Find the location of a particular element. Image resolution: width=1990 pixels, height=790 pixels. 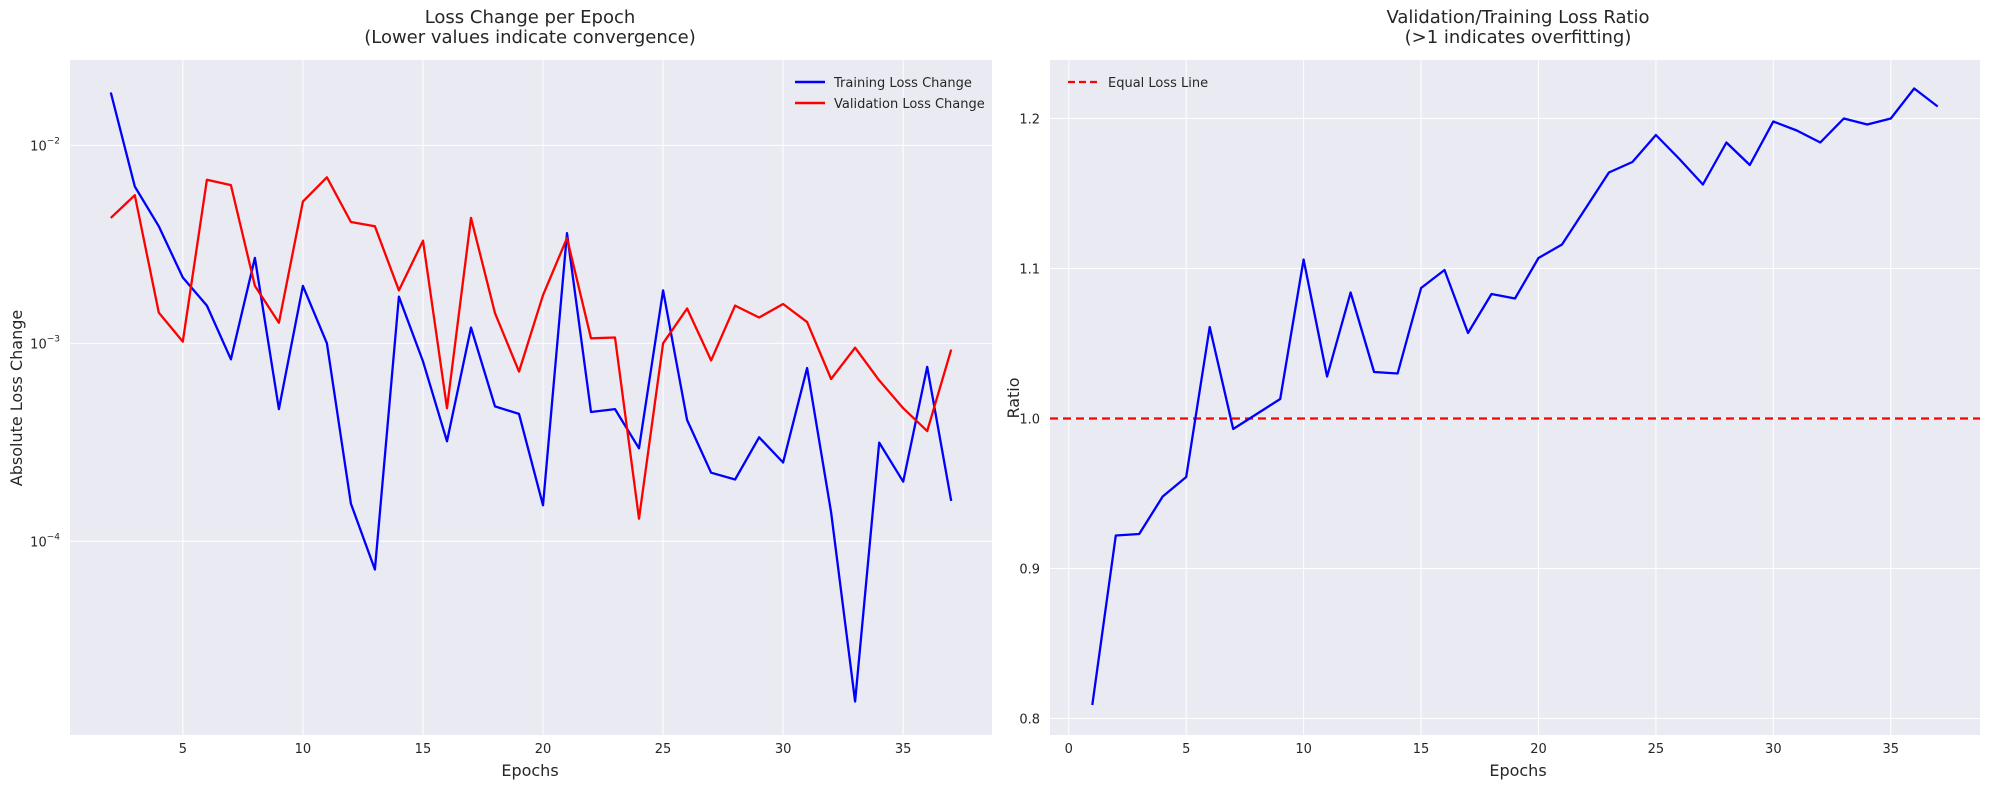

chart-subtitle: (>1 indicates overfitting) is located at coordinates (1518, 37).